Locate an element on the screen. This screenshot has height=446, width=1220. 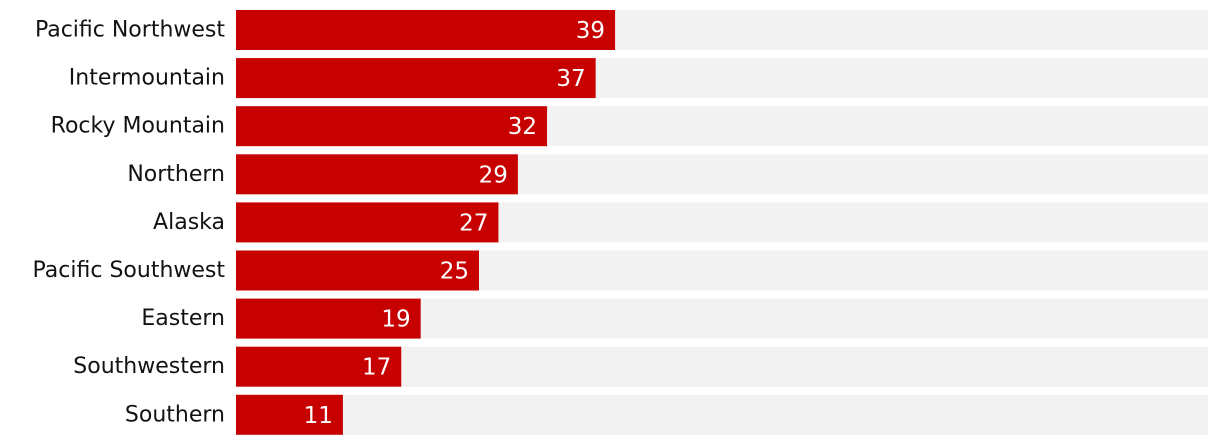
category-label: Pacific Southwest is located at coordinates (129, 270).